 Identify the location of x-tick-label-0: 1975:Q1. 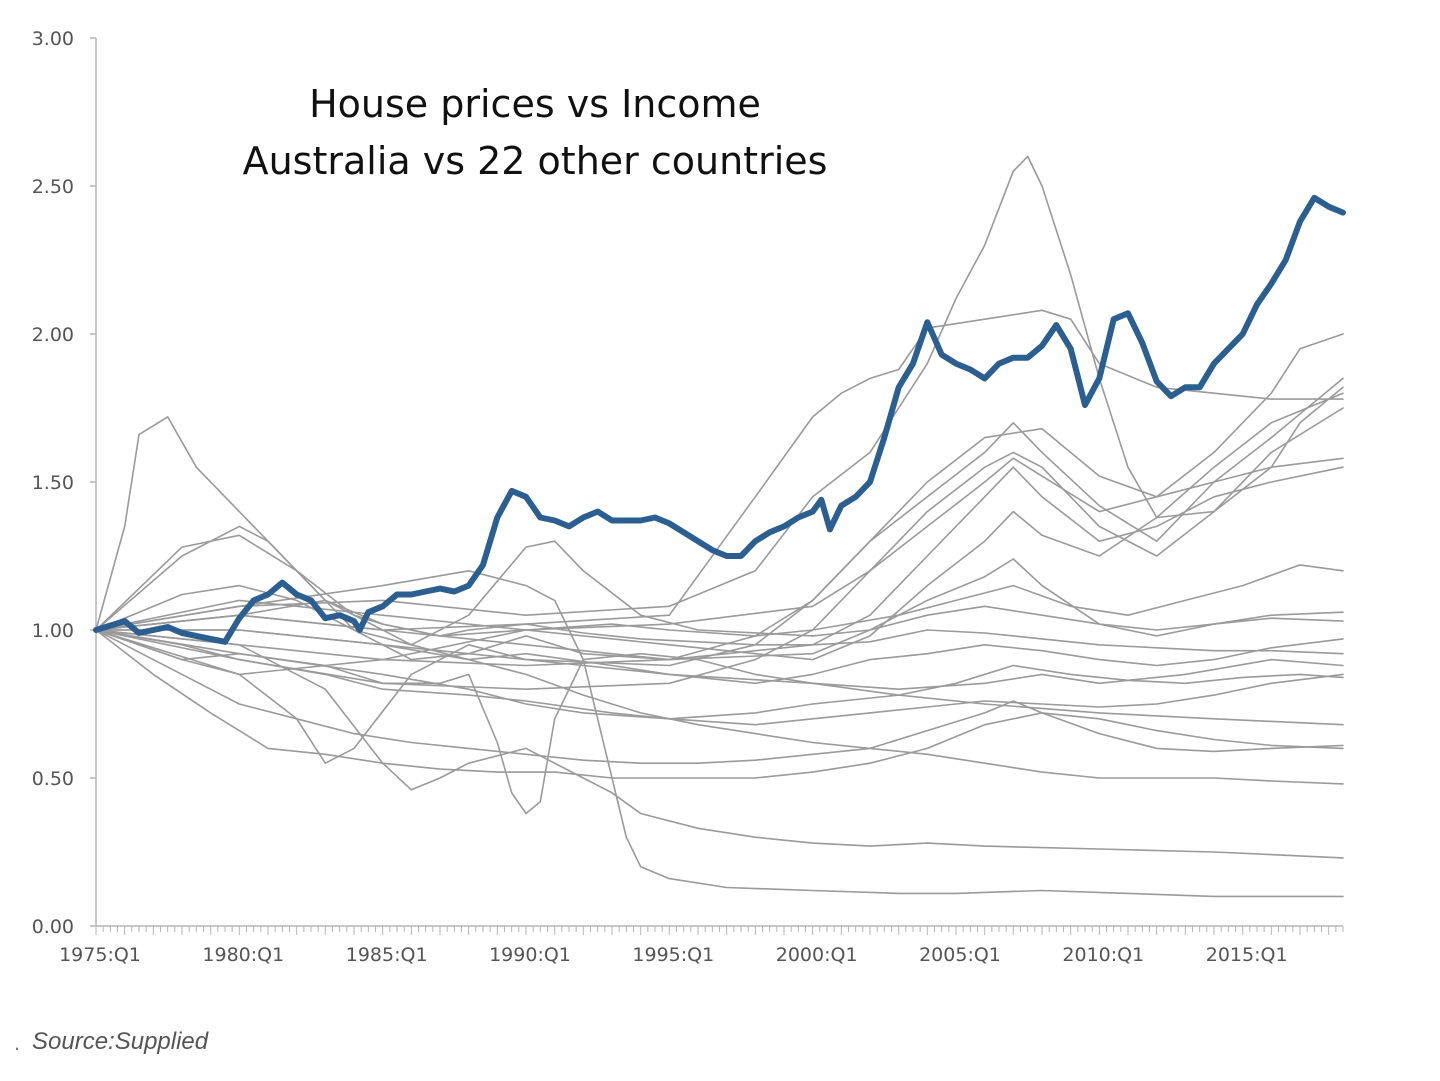
(100, 955).